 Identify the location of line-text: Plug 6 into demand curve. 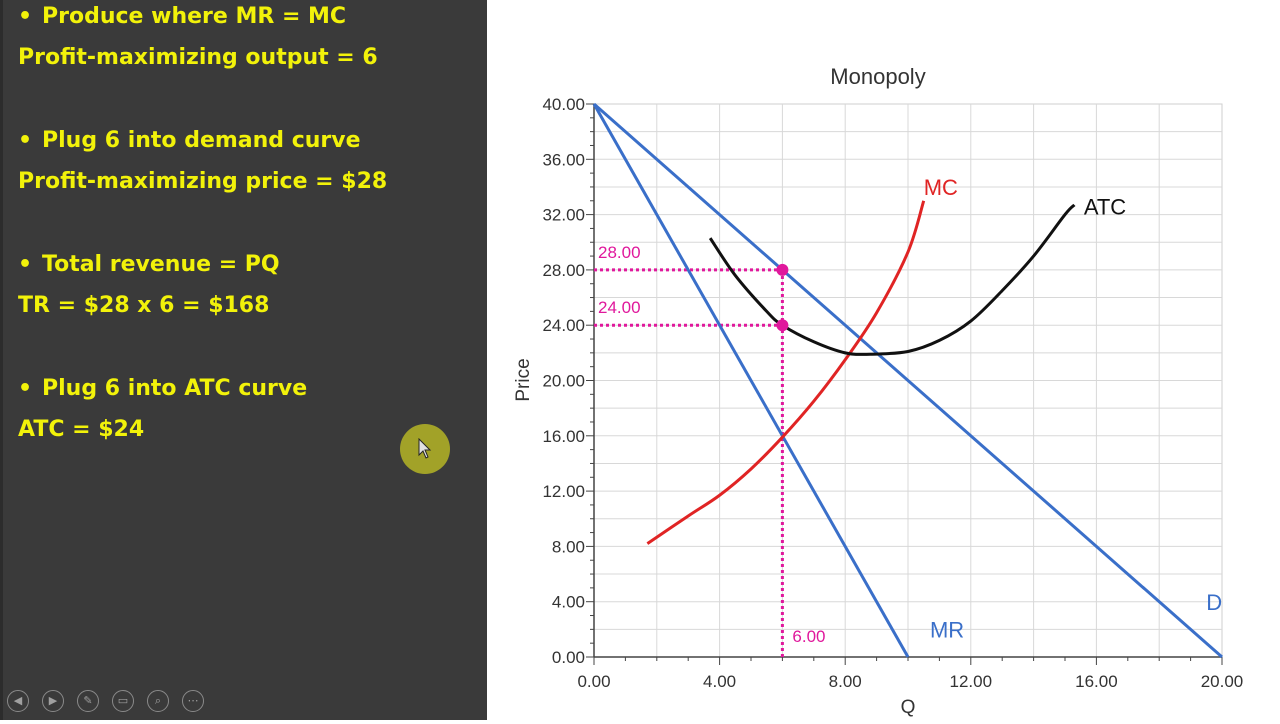
(201, 140).